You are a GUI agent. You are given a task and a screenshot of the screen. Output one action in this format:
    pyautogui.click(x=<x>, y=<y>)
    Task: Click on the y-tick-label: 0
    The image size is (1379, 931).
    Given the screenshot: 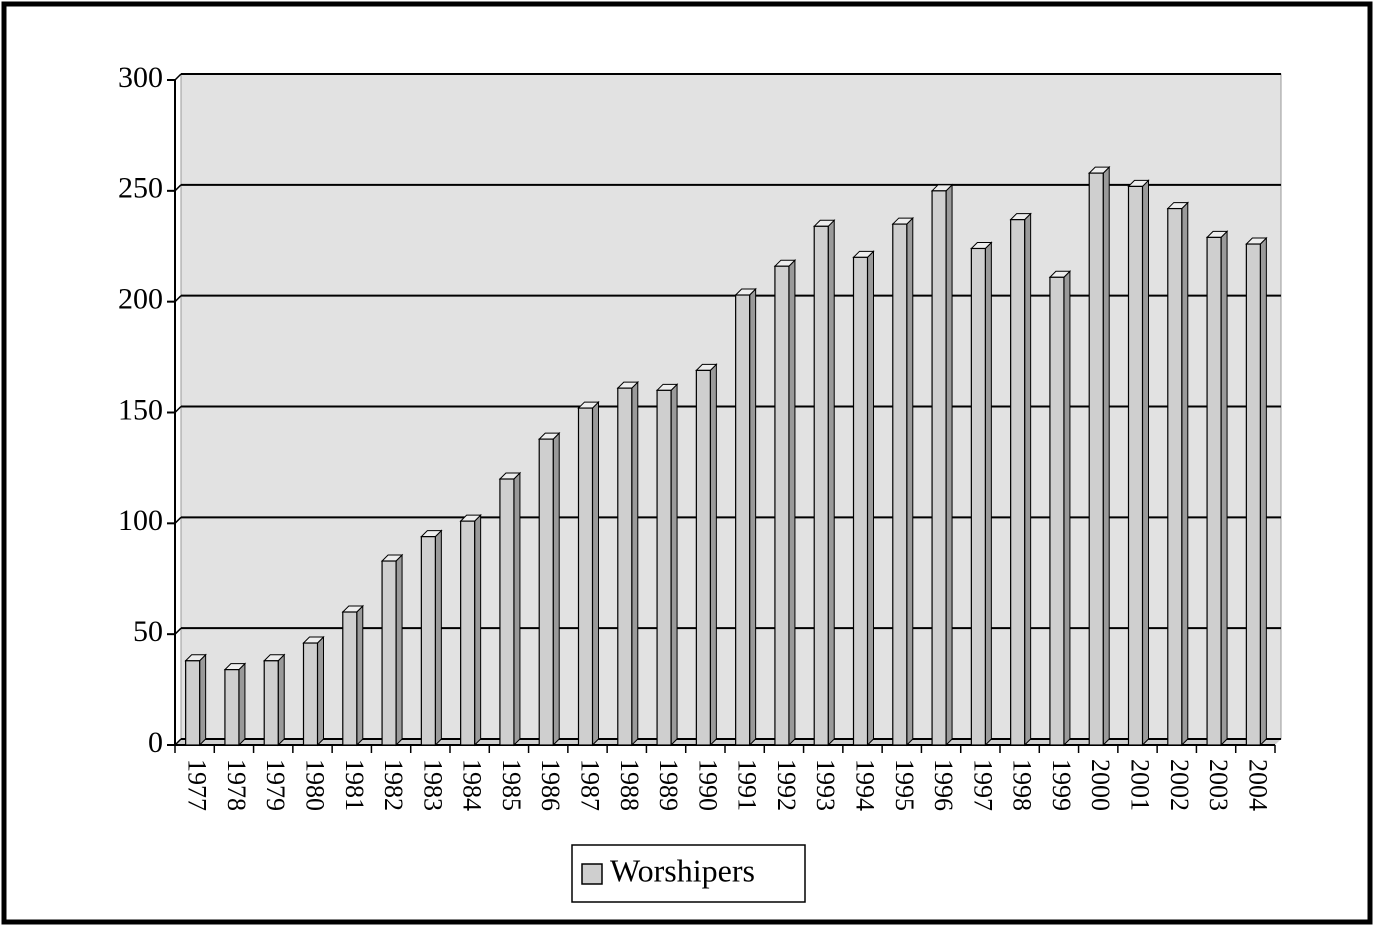 What is the action you would take?
    pyautogui.click(x=155, y=742)
    